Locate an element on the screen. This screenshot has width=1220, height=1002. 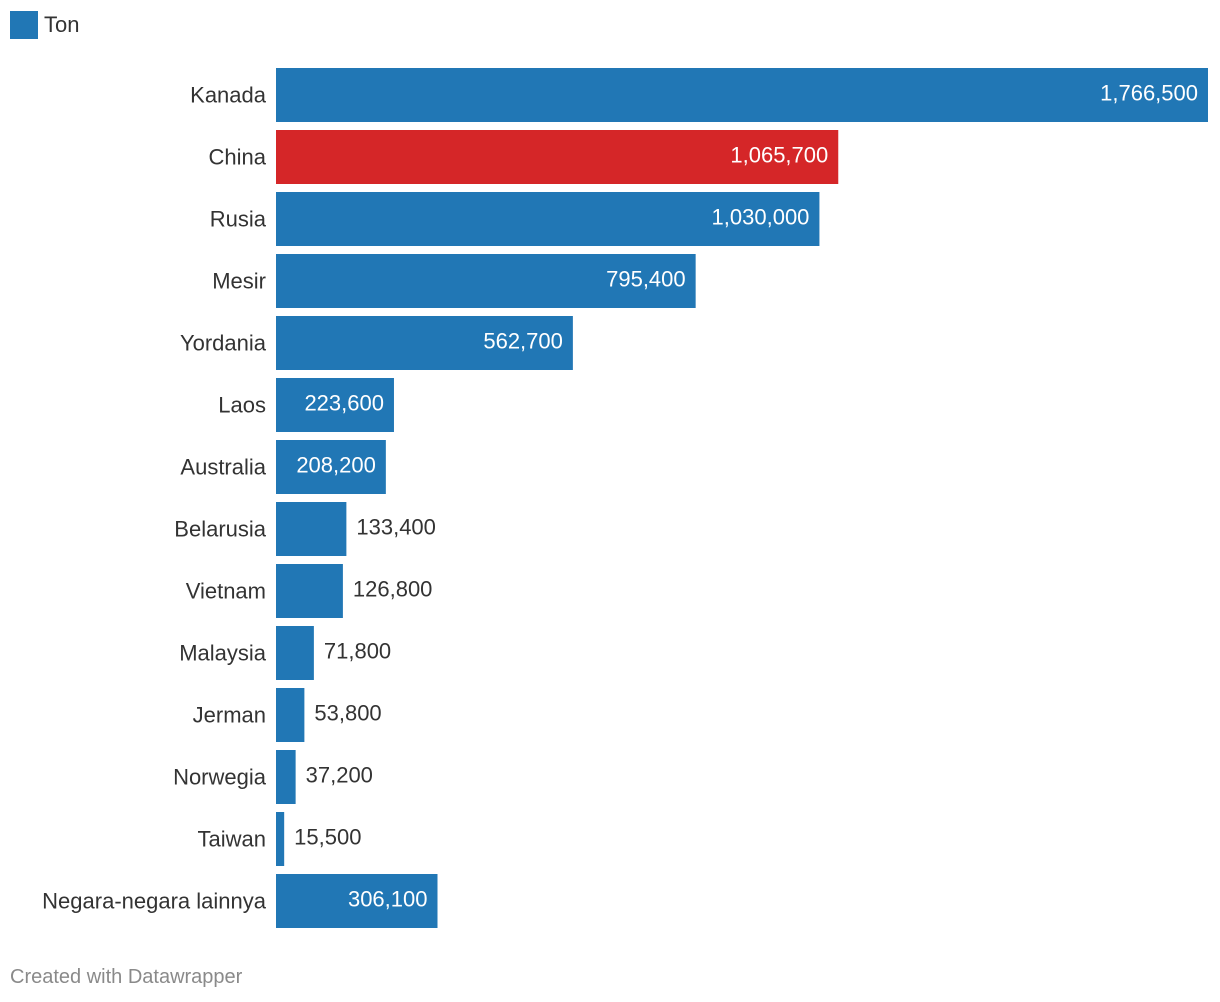
bar-australia is located at coordinates (331, 467).